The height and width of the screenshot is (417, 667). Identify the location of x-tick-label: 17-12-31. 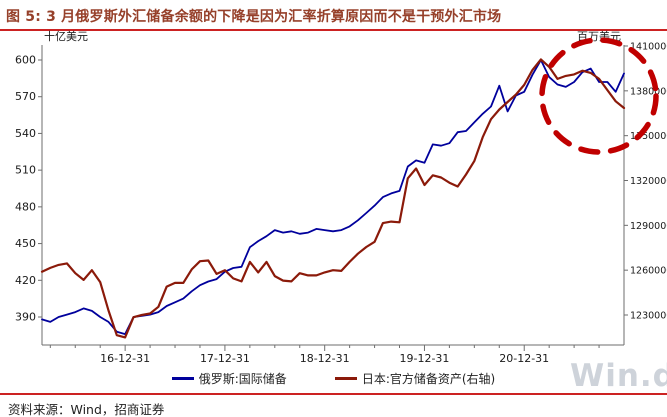
(225, 358).